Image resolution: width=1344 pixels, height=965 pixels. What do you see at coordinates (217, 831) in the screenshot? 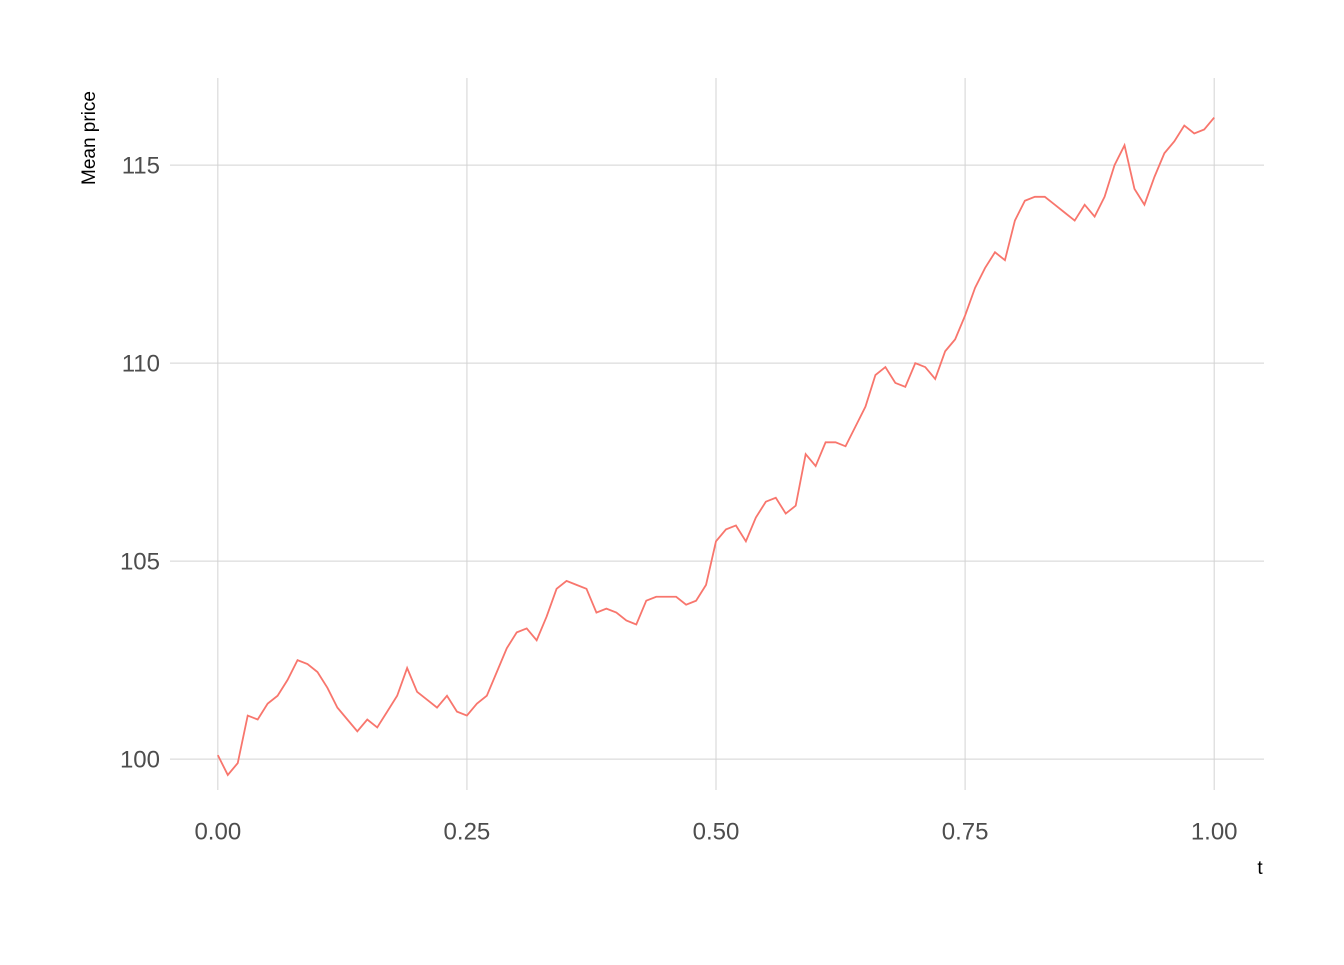
I see `x-tick-label: 0.00` at bounding box center [217, 831].